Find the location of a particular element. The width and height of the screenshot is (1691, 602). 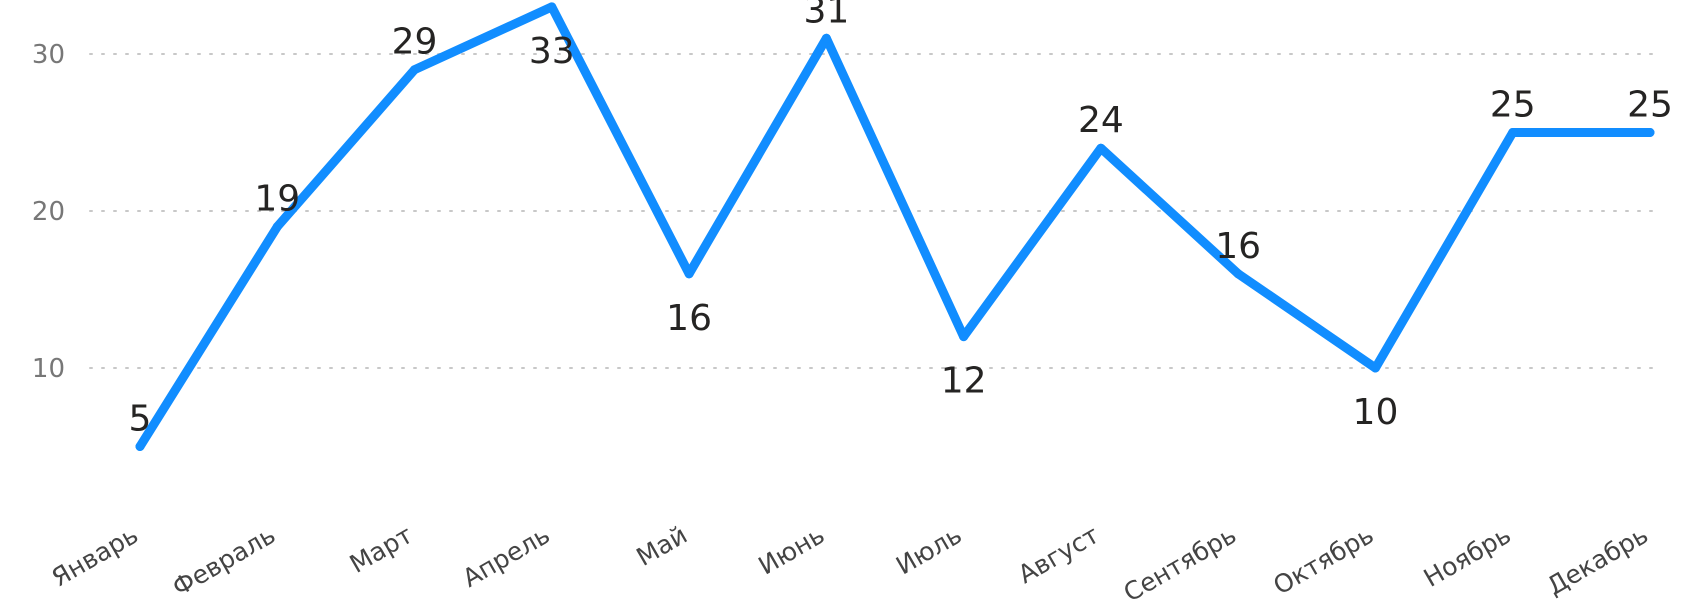

data-label: 5 is located at coordinates (140, 419).